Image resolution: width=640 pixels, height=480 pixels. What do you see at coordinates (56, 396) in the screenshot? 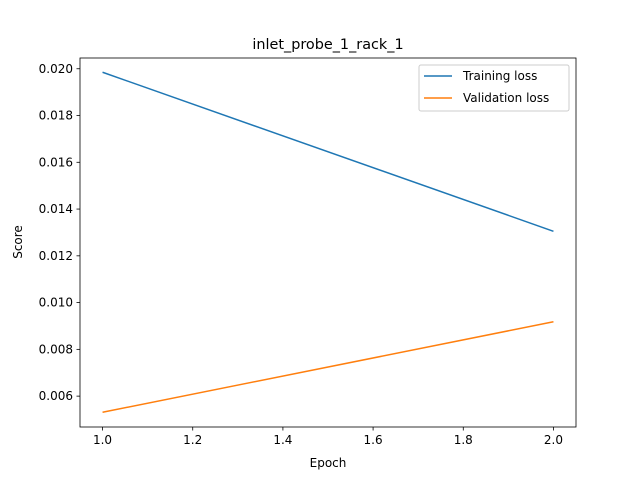
I see `y-tick-label: 0.006` at bounding box center [56, 396].